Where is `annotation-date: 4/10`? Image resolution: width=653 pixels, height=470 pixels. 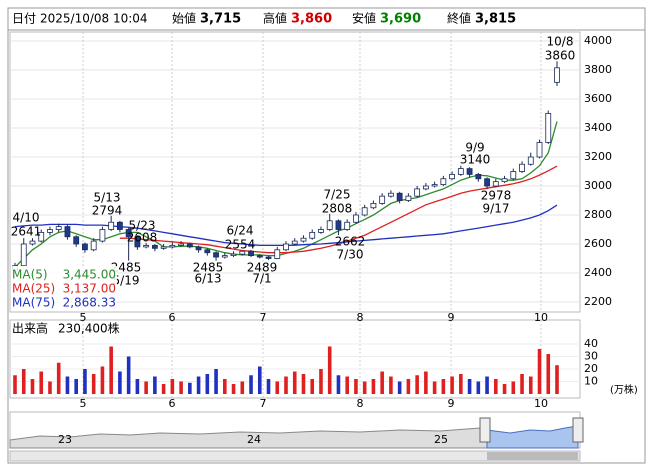
annotation-date: 4/10 is located at coordinates (26, 218).